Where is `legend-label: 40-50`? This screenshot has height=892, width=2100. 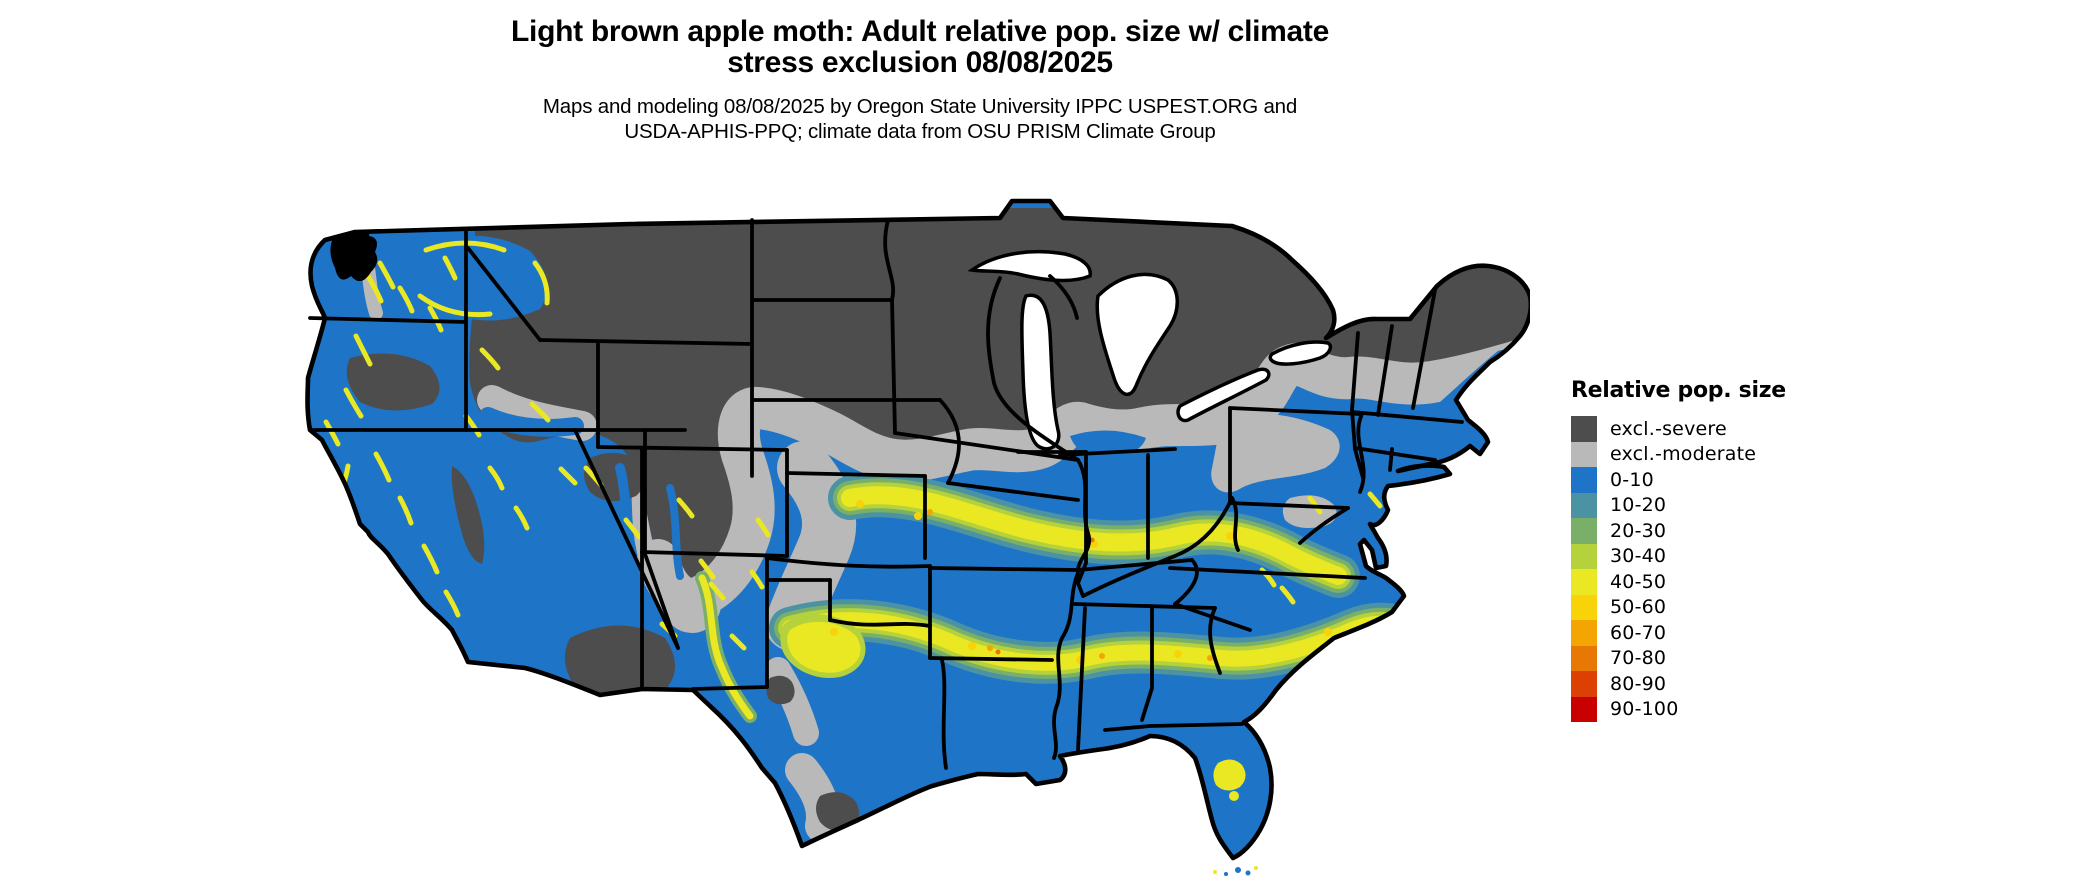 legend-label: 40-50 is located at coordinates (1638, 581).